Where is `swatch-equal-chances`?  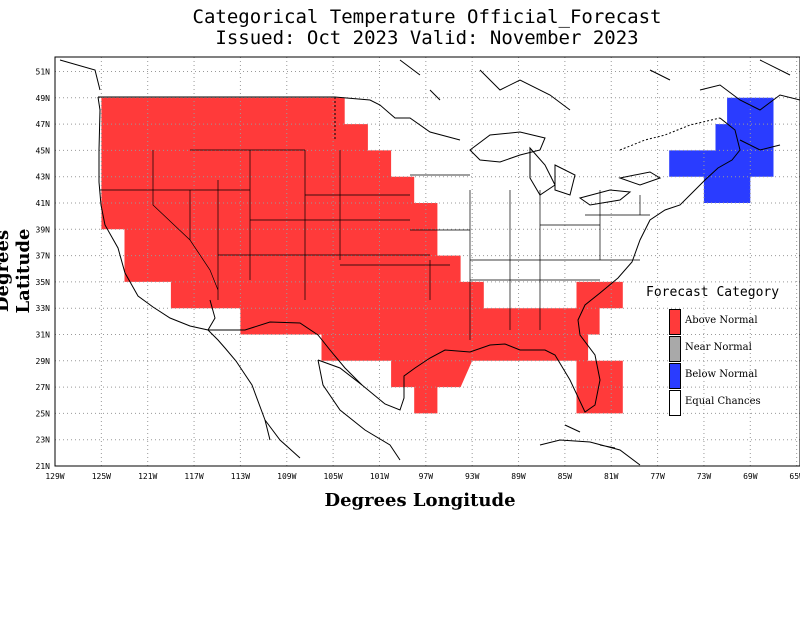
swatch-equal-chances is located at coordinates (675, 403).